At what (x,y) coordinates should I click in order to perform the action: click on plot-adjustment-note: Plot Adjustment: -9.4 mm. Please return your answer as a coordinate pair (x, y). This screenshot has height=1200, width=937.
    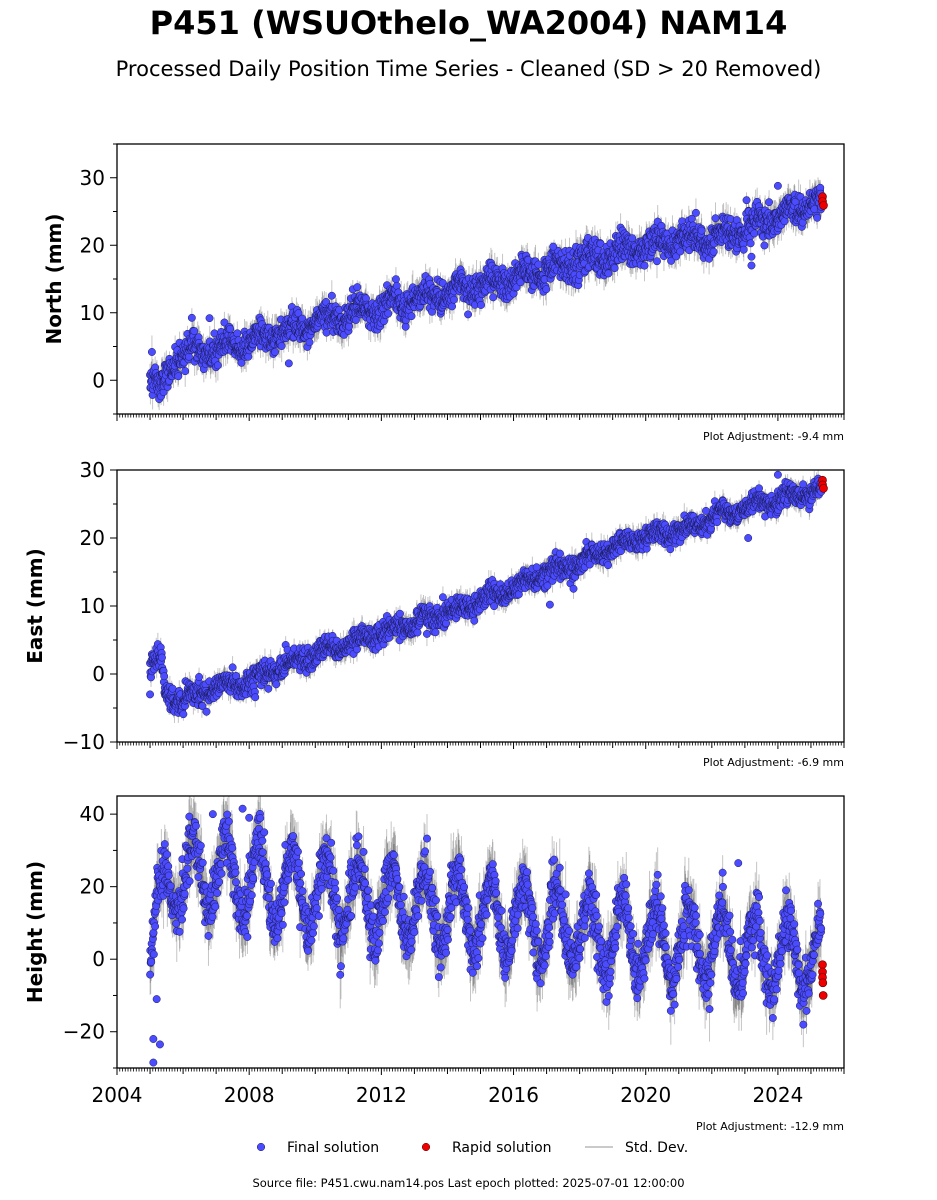
    Looking at the image, I should click on (773, 436).